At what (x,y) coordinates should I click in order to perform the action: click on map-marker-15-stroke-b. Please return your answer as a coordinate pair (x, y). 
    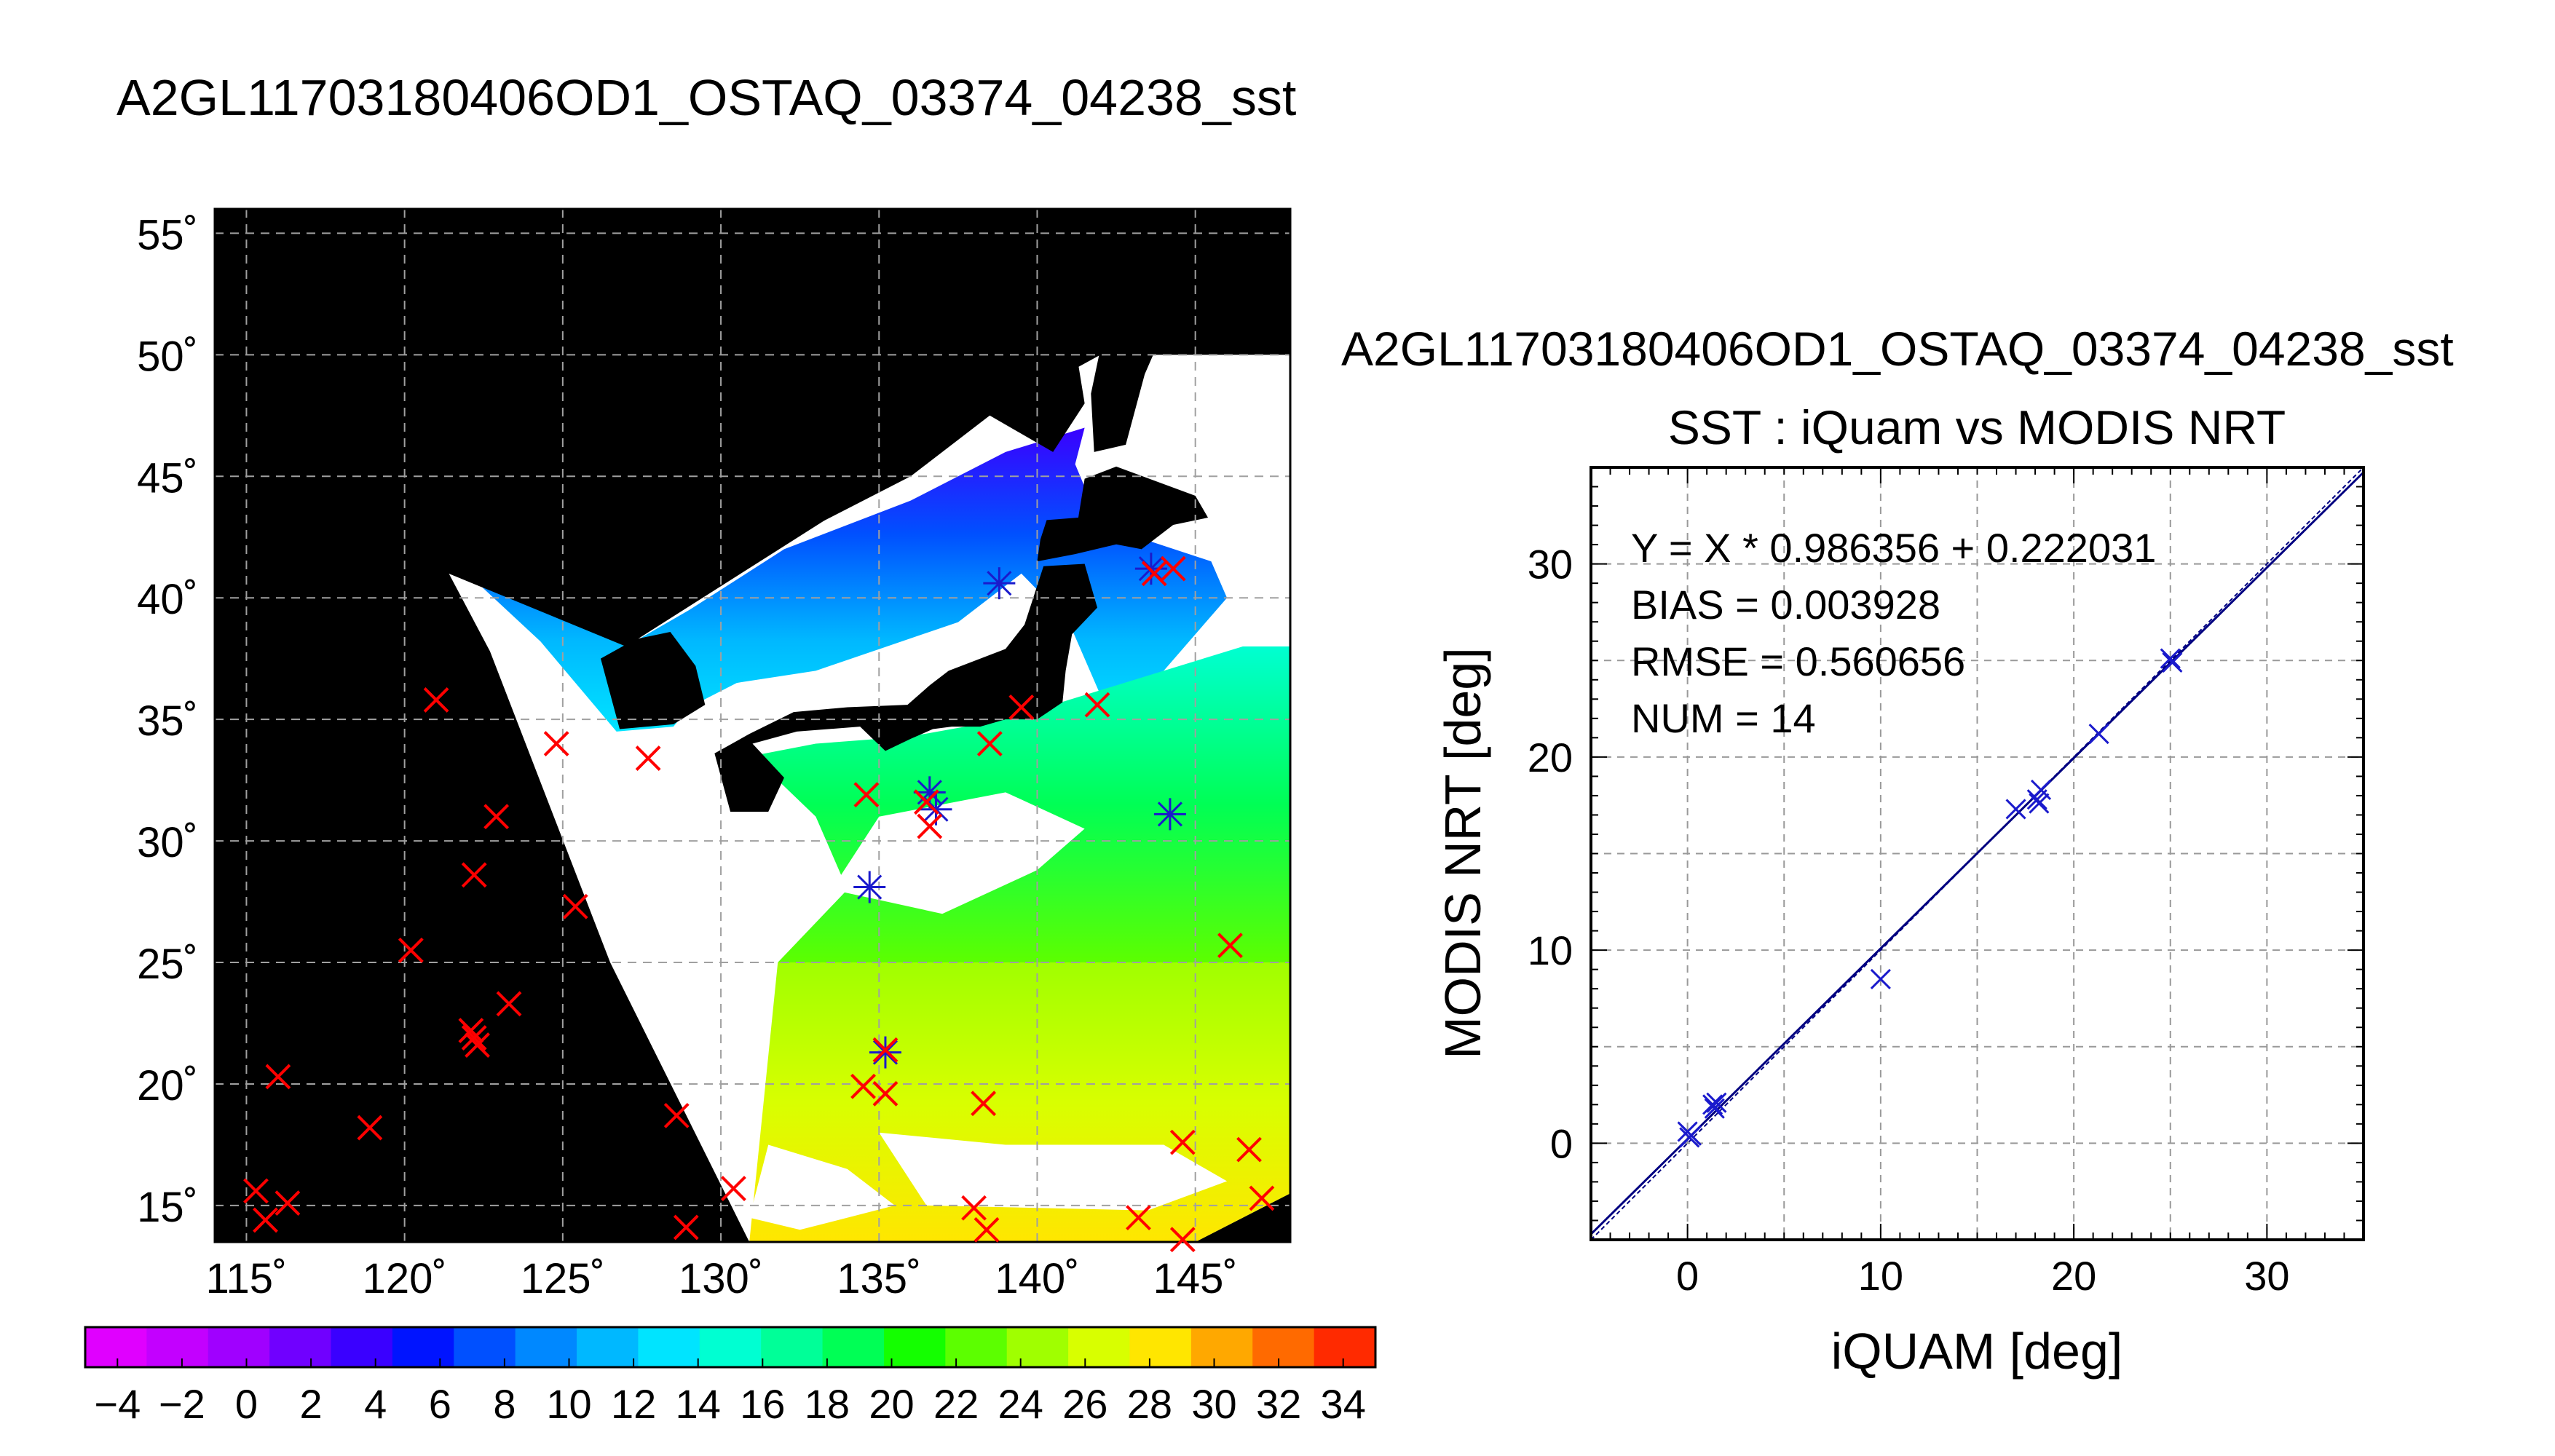
    Looking at the image, I should click on (288, 1203).